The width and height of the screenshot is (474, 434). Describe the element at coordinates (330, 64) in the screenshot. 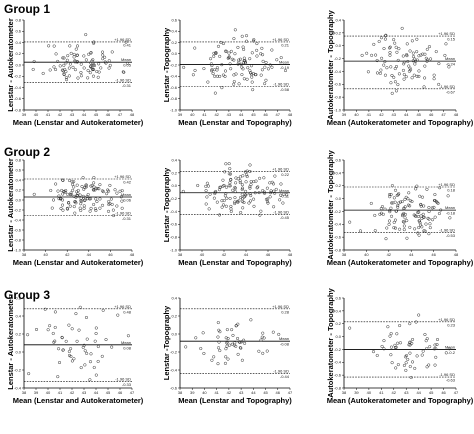

I see `y-axis-title: Autokeratometer - Topography` at that location.